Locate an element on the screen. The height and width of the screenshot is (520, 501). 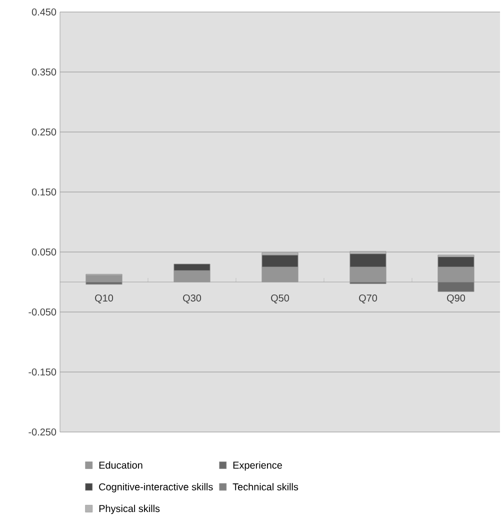
x-tick-label: Q10 is located at coordinates (104, 299).